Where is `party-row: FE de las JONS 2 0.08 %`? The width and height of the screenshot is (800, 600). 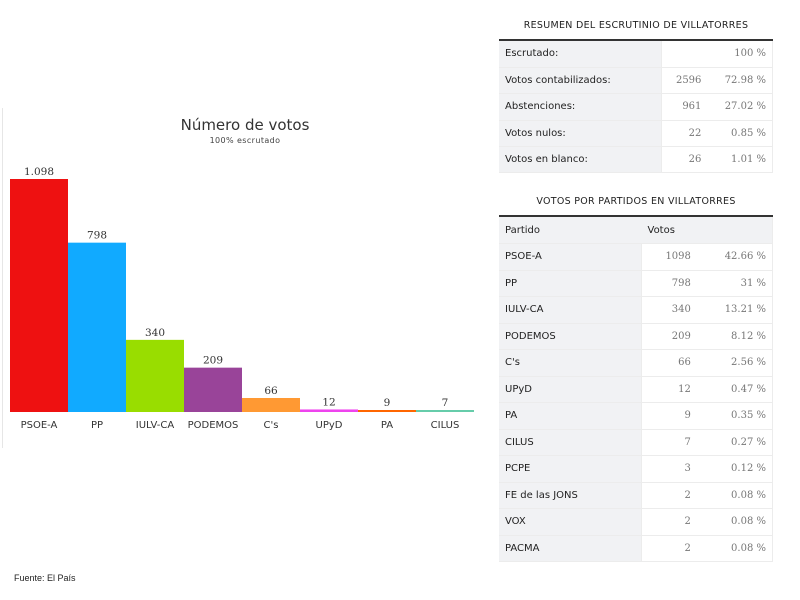 party-row: FE de las JONS 2 0.08 % is located at coordinates (636, 495).